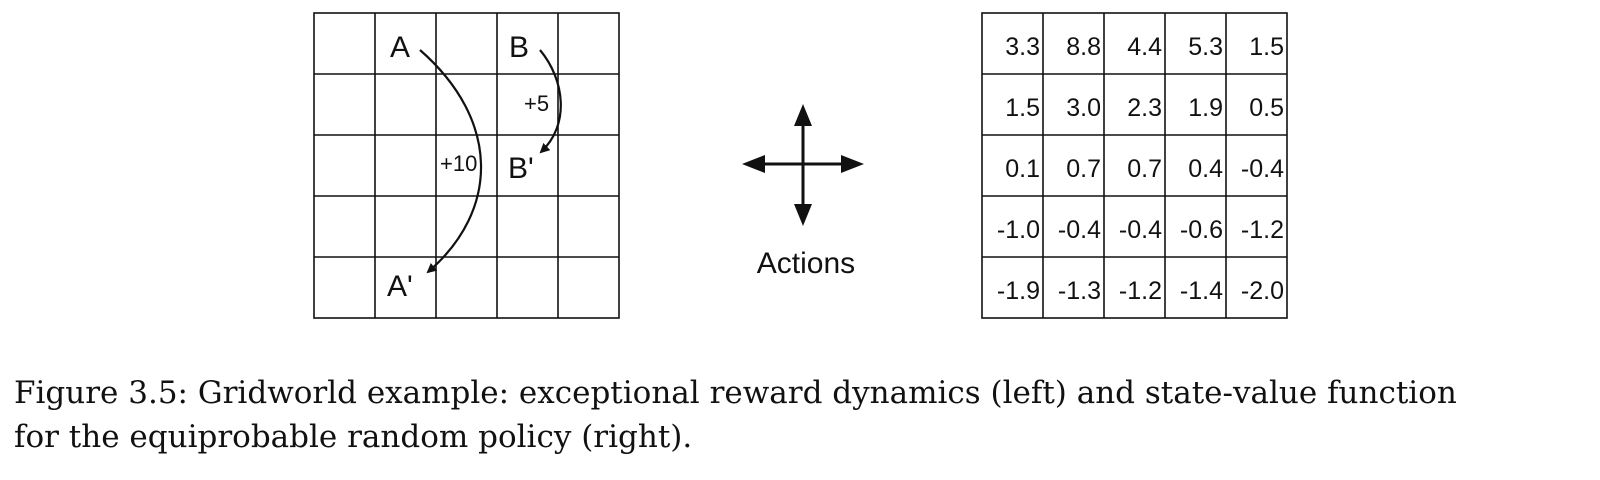 This screenshot has width=1600, height=480. Describe the element at coordinates (1266, 108) in the screenshot. I see `state-value-cell: 0.5` at that location.